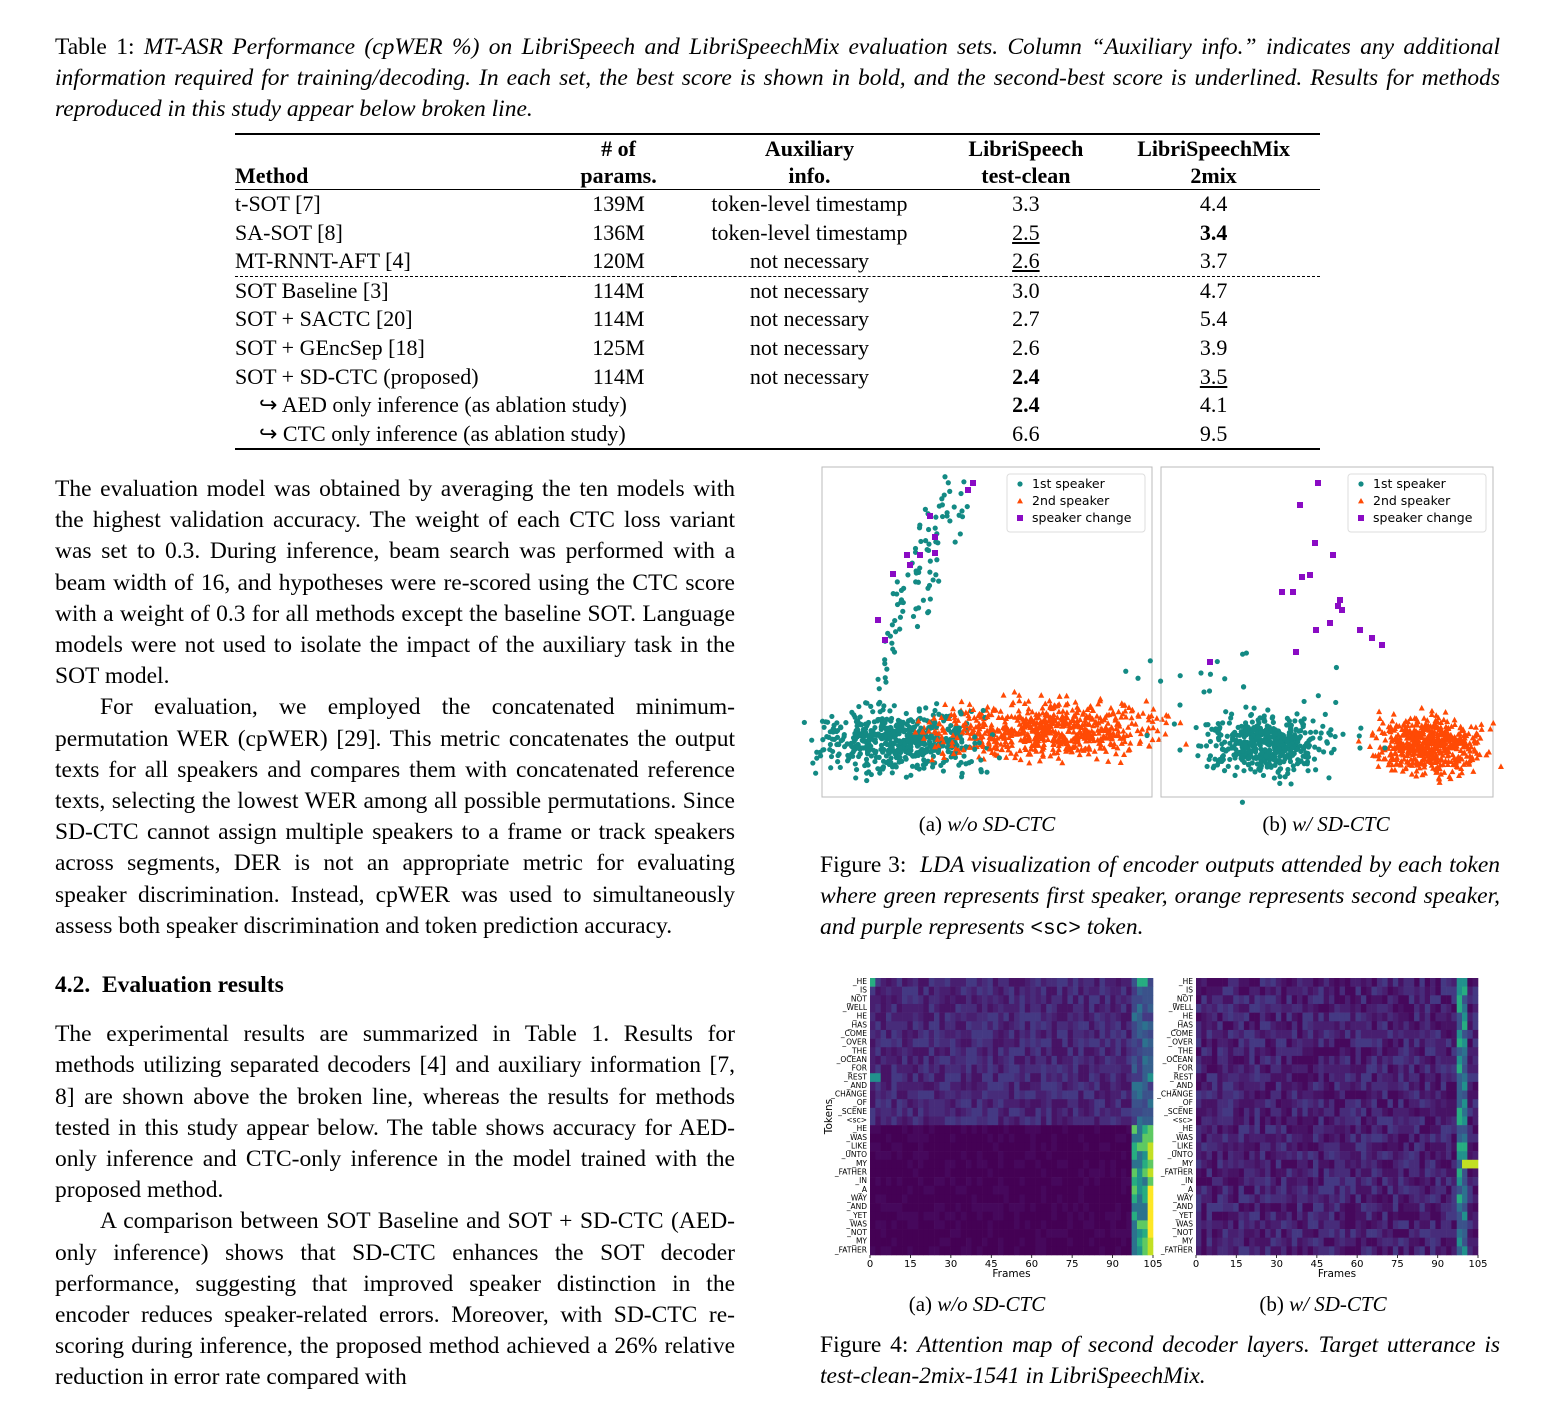 This screenshot has height=1419, width=1557. What do you see at coordinates (1020, 518) in the screenshot?
I see `legend-marker` at bounding box center [1020, 518].